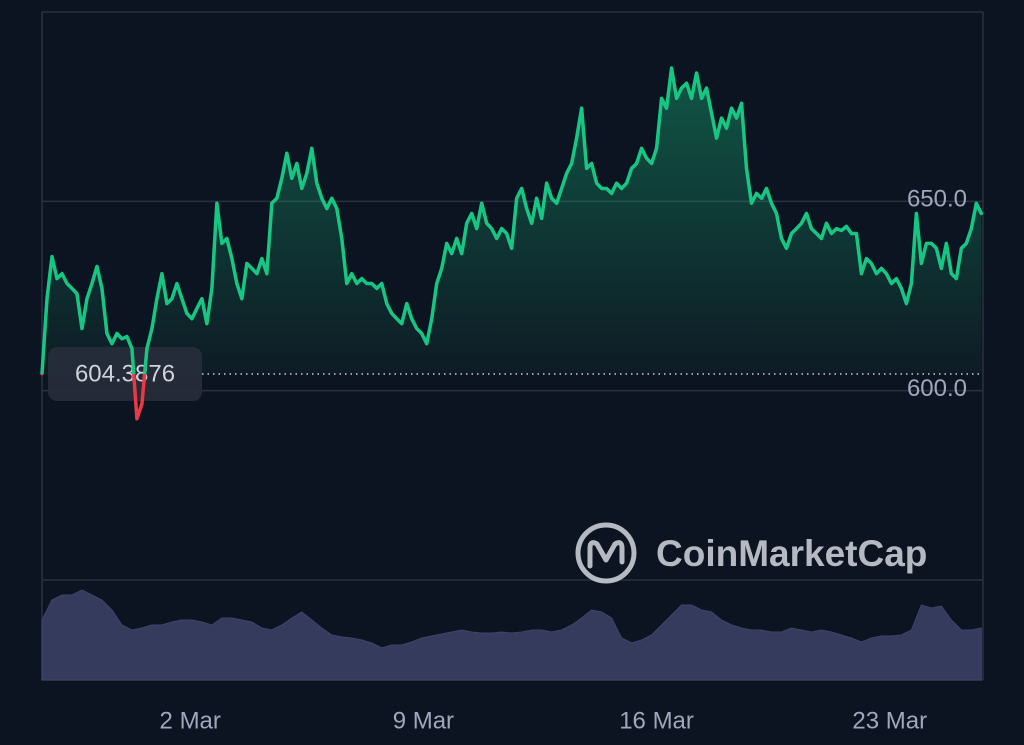 The width and height of the screenshot is (1024, 745). Describe the element at coordinates (937, 388) in the screenshot. I see `y-tick-label: 600.0` at that location.